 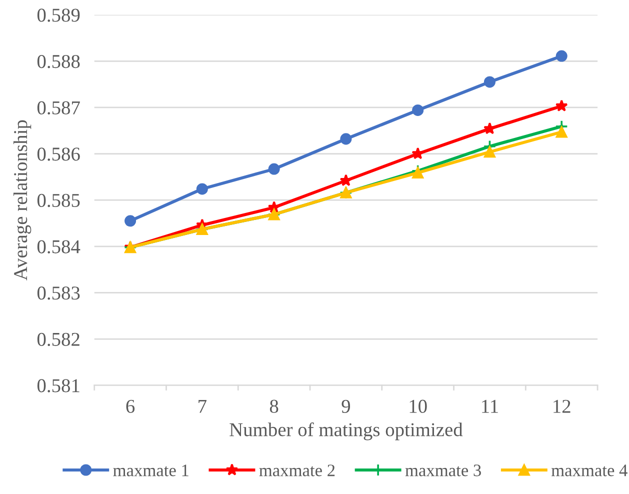 What do you see at coordinates (58, 293) in the screenshot?
I see `y-tick-label: 0.583` at bounding box center [58, 293].